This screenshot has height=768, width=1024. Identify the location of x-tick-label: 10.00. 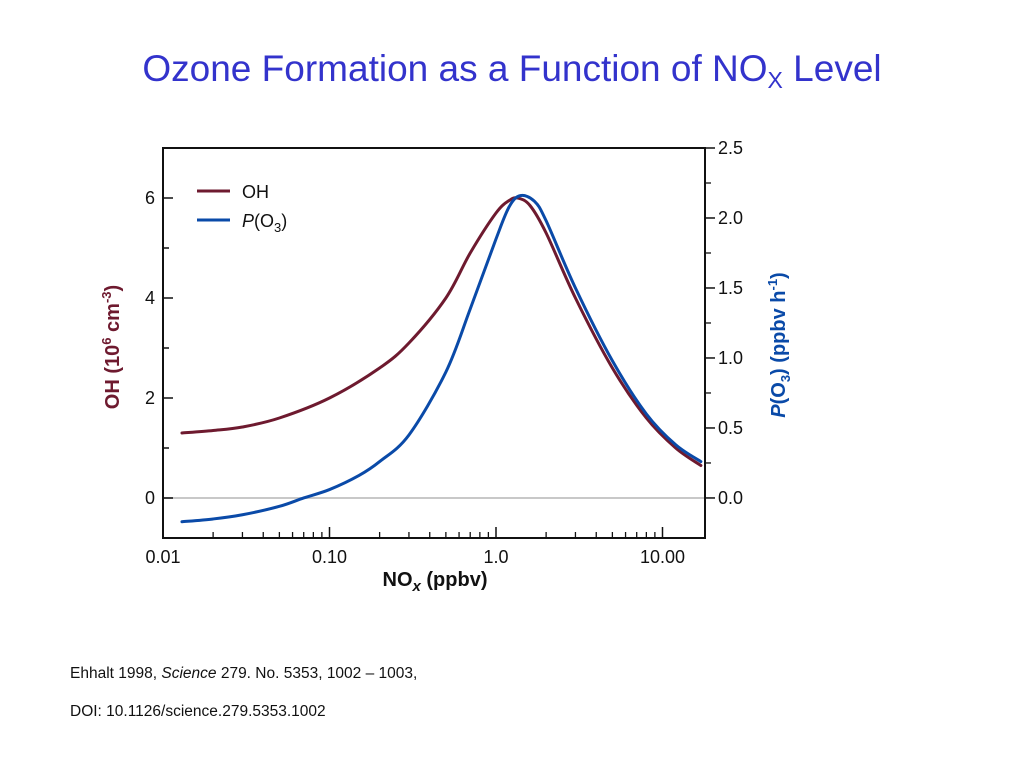
(662, 557).